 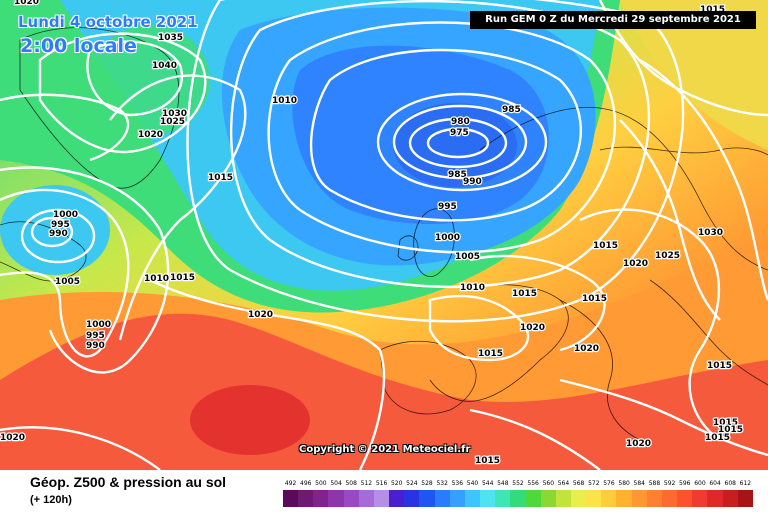 I want to click on color-scale-label: 608, so click(x=730, y=483).